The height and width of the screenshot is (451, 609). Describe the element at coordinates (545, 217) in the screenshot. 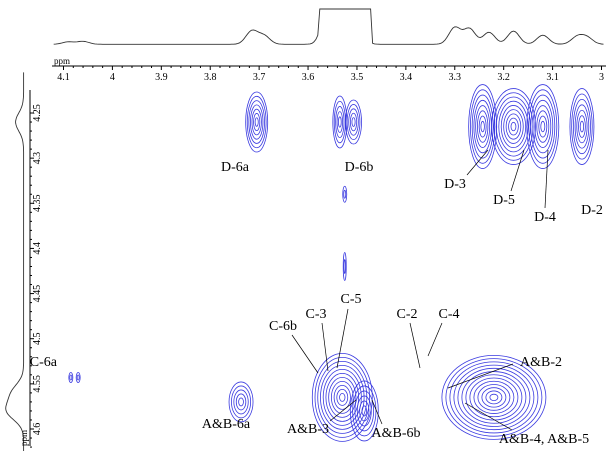

I see `peak-label-d-4: D-4` at that location.